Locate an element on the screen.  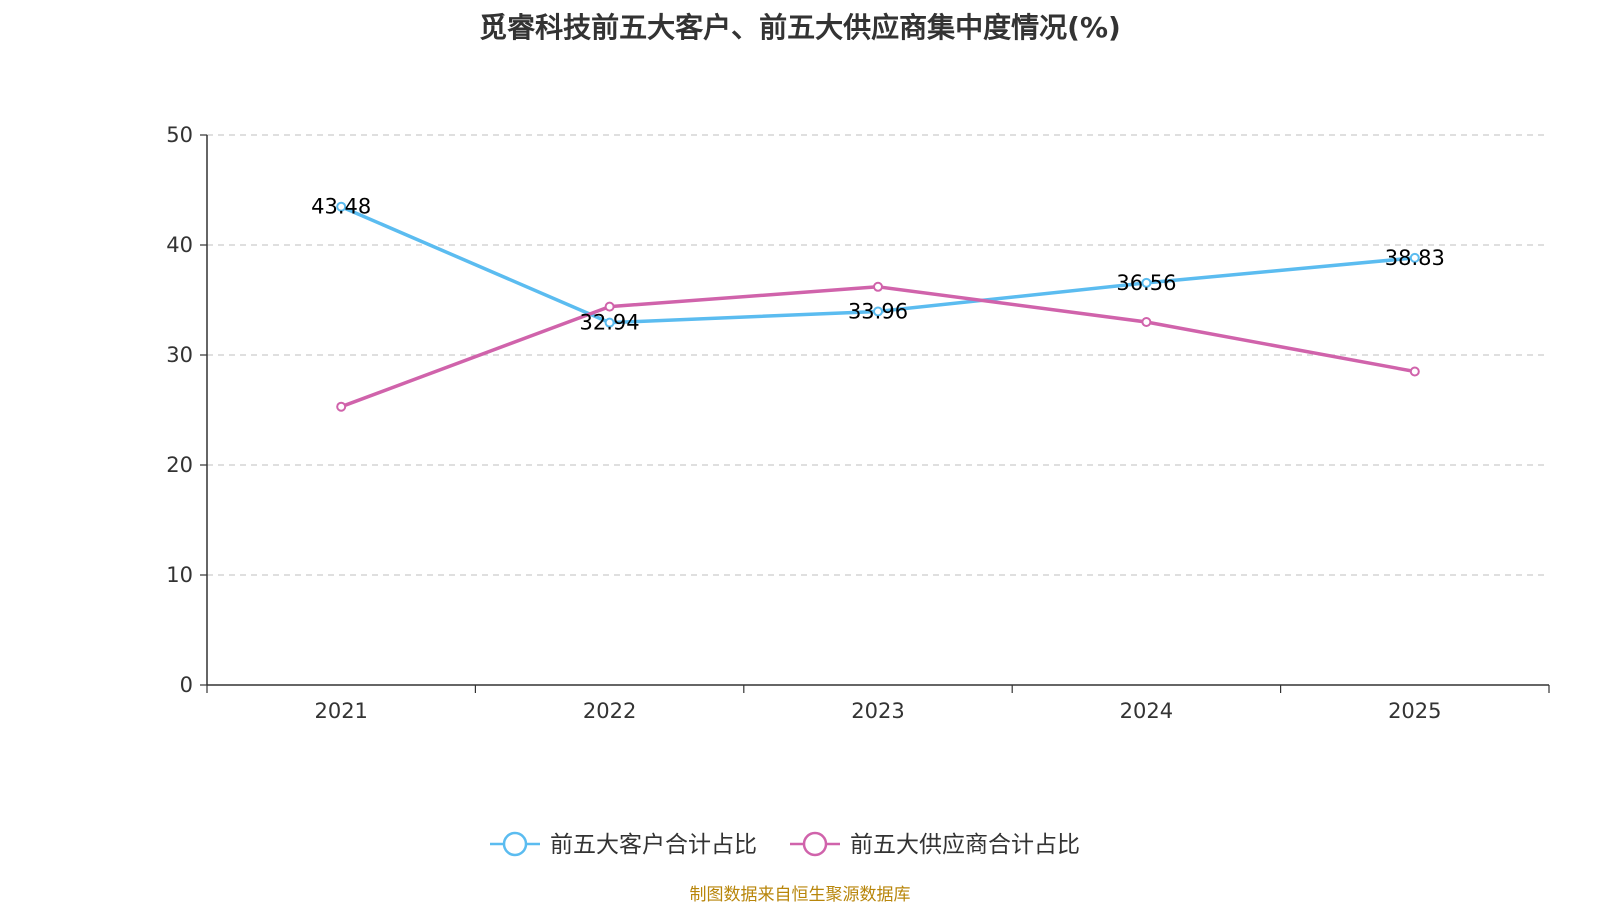
data-label-2022: 32.94 is located at coordinates (610, 323).